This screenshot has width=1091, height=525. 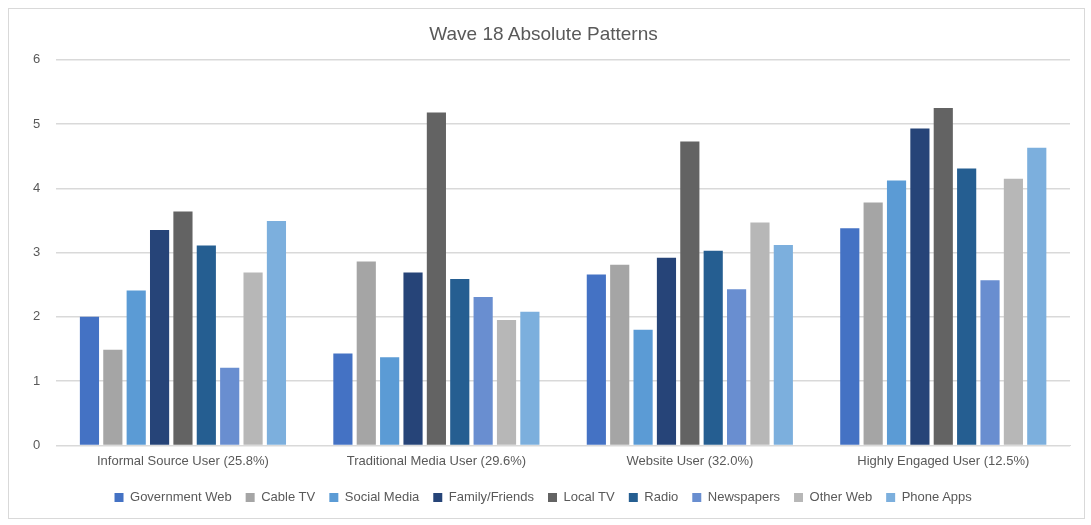 I want to click on legend-label: Radio, so click(x=661, y=497).